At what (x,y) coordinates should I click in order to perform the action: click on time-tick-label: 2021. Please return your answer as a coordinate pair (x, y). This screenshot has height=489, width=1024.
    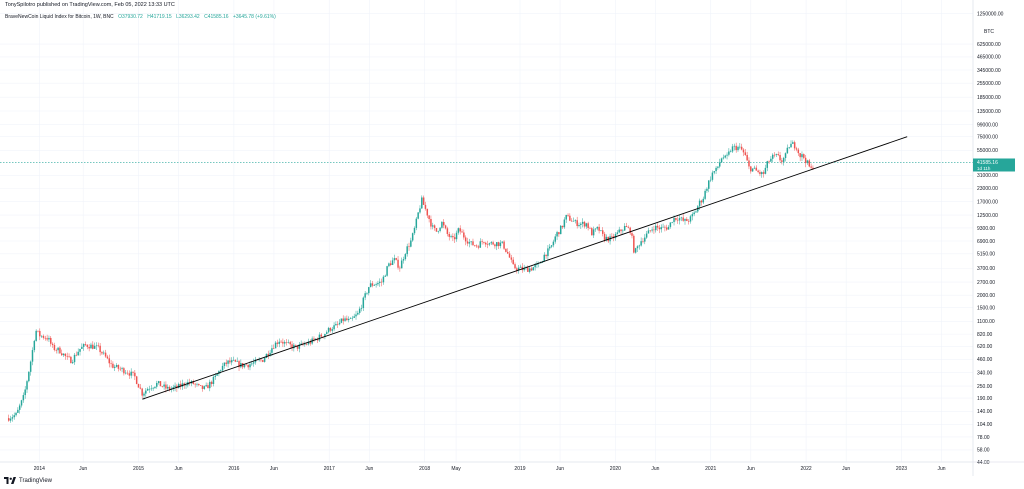
    Looking at the image, I should click on (710, 469).